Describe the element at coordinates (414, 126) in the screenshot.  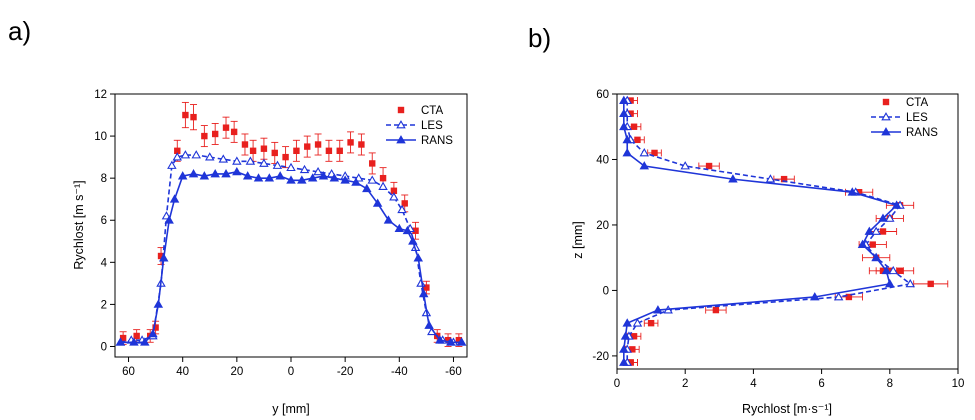
I see `panel-a-legend-item-les: LES` at that location.